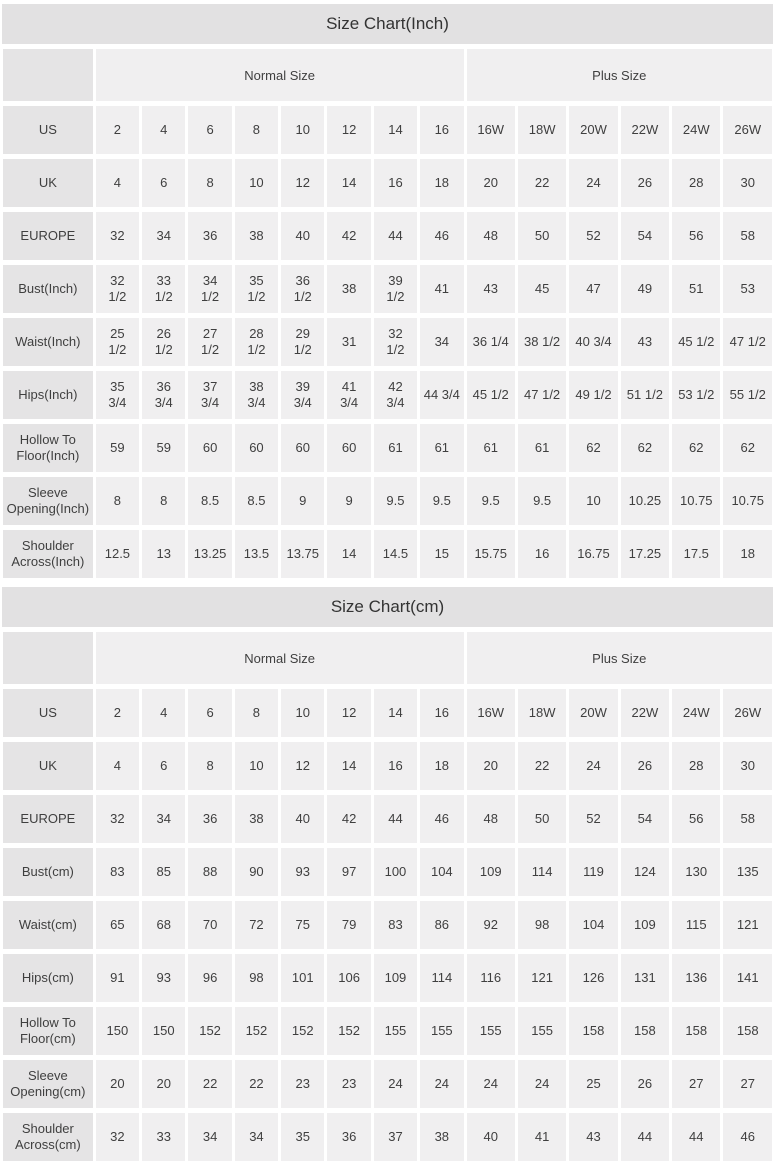 Image resolution: width=775 pixels, height=1166 pixels. Describe the element at coordinates (210, 289) in the screenshot. I see `data-cell: 34 1/2` at that location.